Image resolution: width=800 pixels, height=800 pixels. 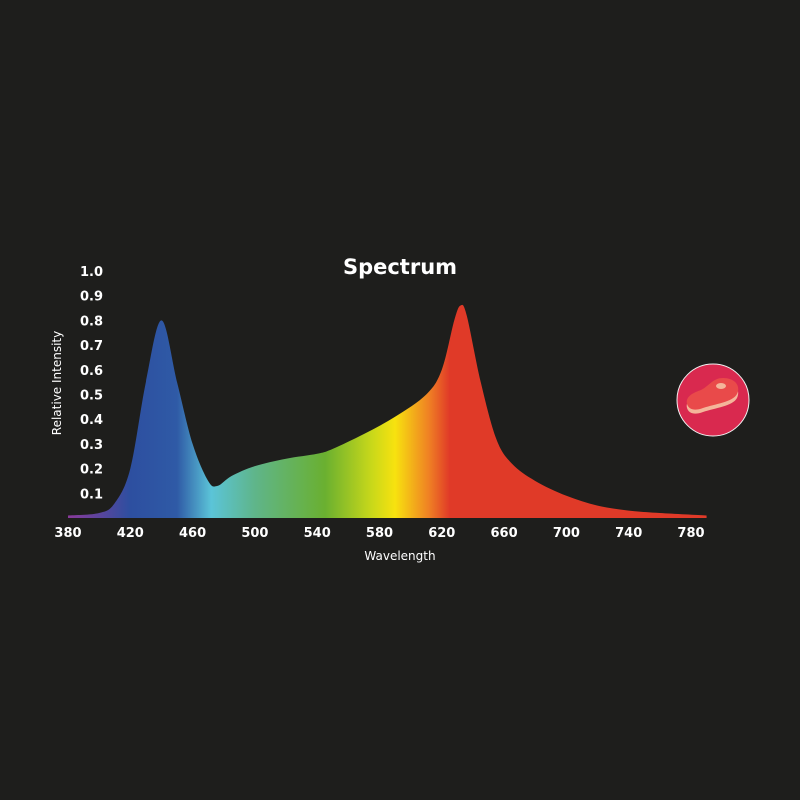 I want to click on x-tick-label: 460, so click(x=192, y=533).